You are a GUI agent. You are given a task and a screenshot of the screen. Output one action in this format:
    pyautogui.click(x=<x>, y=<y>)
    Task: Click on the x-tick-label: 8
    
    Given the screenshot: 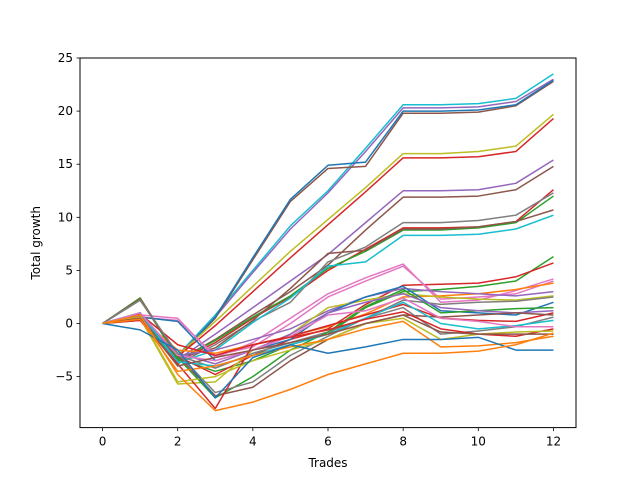 What is the action you would take?
    pyautogui.click(x=403, y=442)
    